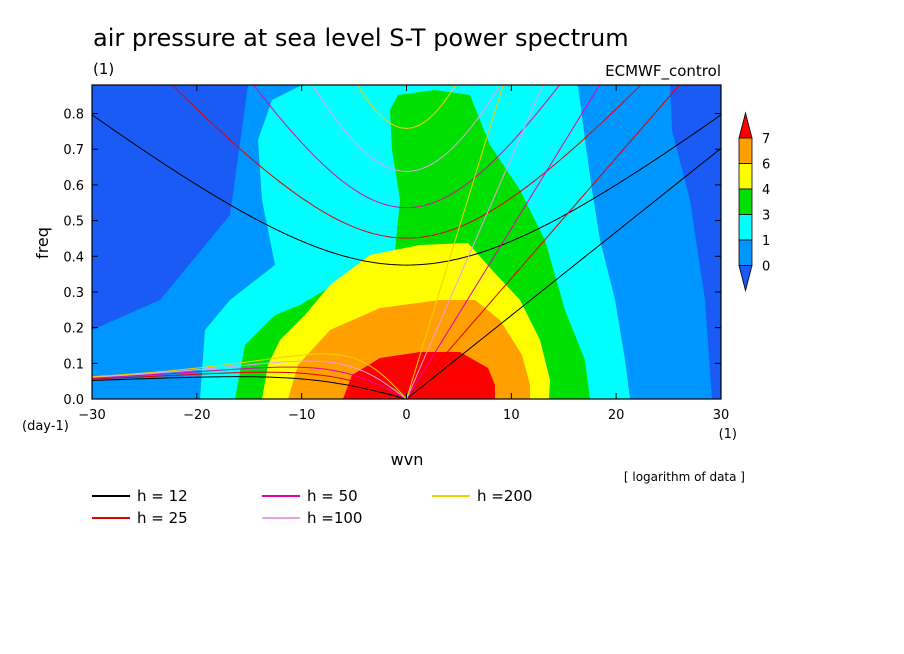 The height and width of the screenshot is (654, 904). What do you see at coordinates (162, 496) in the screenshot?
I see `legend-label: h = 12` at bounding box center [162, 496].